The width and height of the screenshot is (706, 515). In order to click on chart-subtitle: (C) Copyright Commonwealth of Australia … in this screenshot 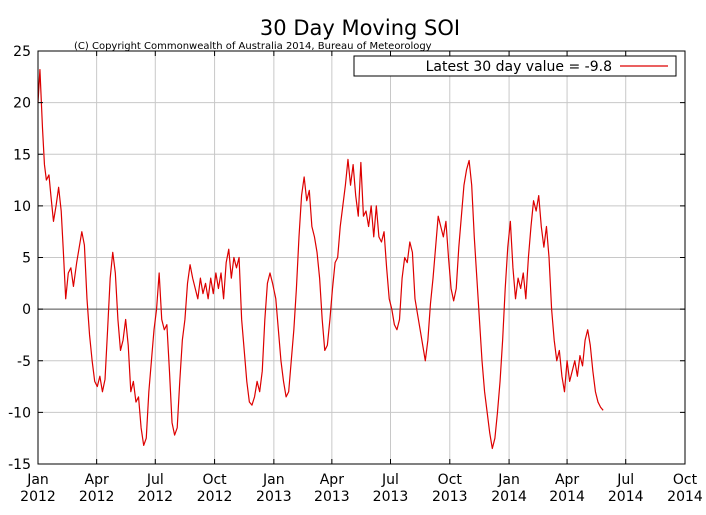, I will do `click(253, 46)`.